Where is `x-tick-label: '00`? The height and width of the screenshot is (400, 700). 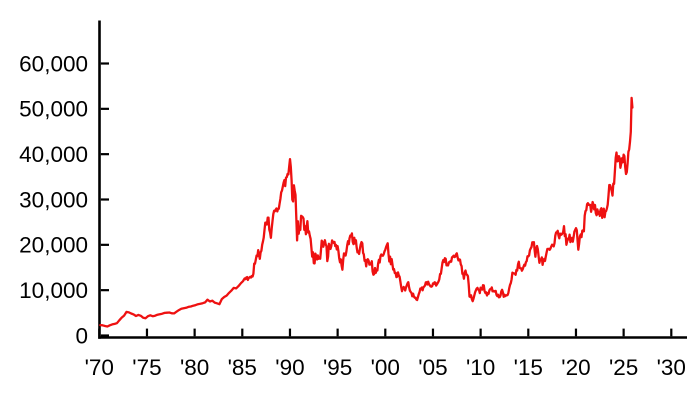
x-tick-label: '00 is located at coordinates (385, 367).